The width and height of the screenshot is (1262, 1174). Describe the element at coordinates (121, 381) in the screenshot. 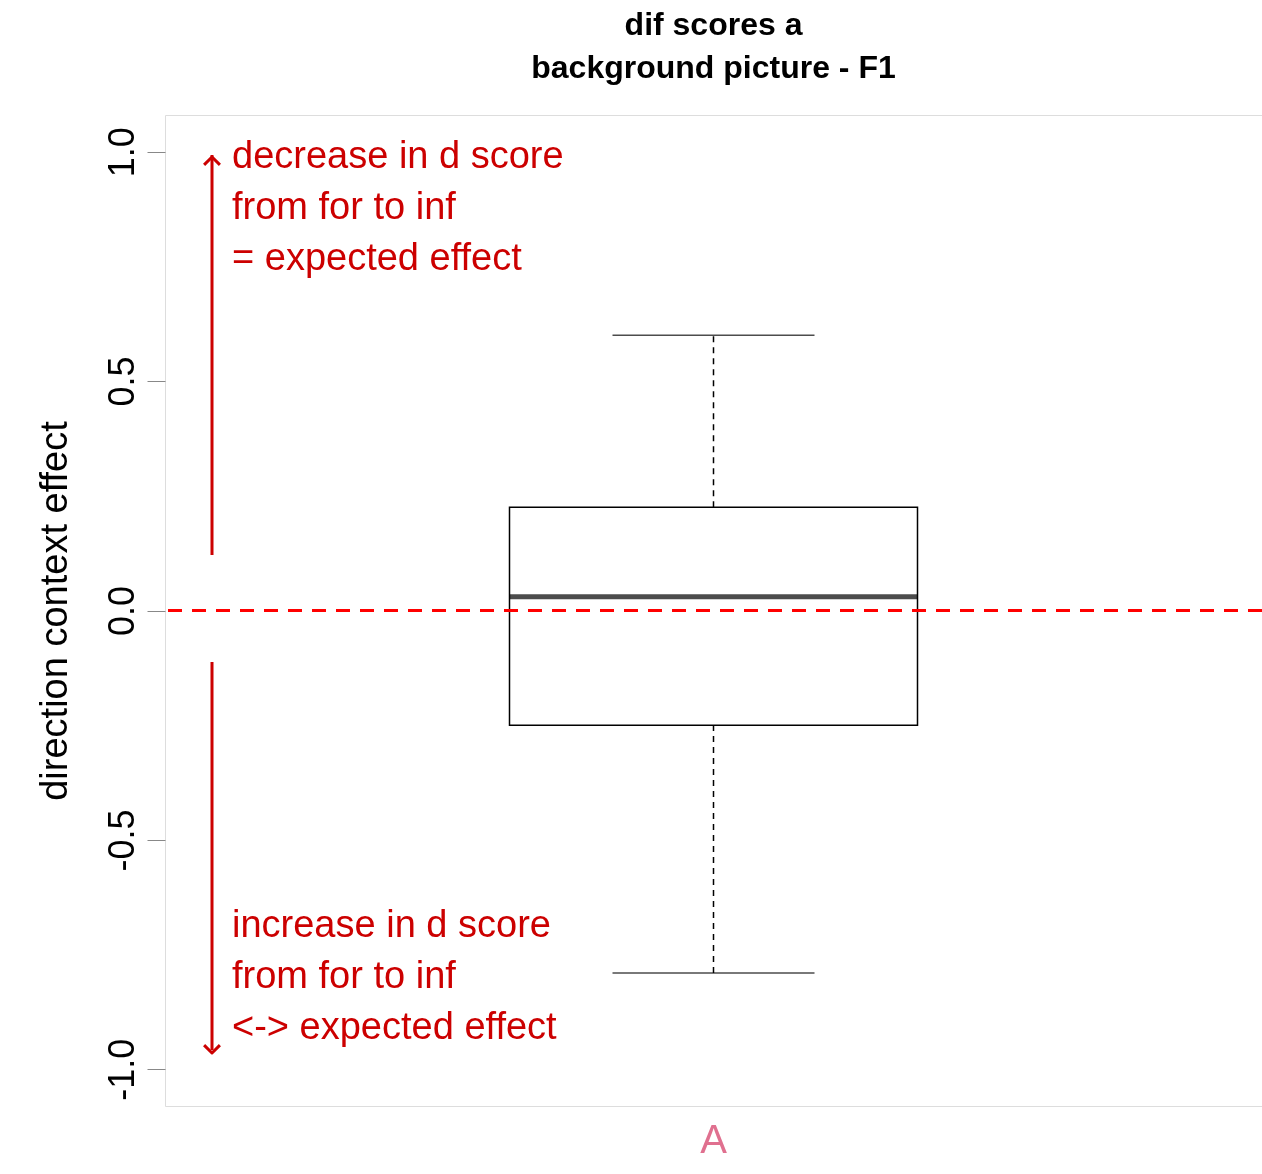

I see `y-tick-label: 0.5` at that location.